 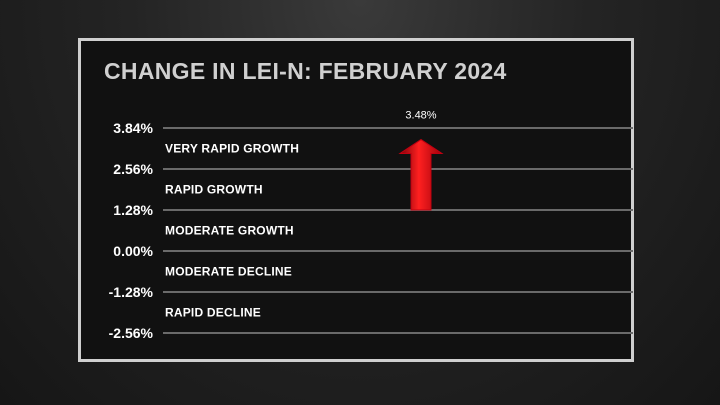 I want to click on data-label: 3.48%, so click(x=420, y=116).